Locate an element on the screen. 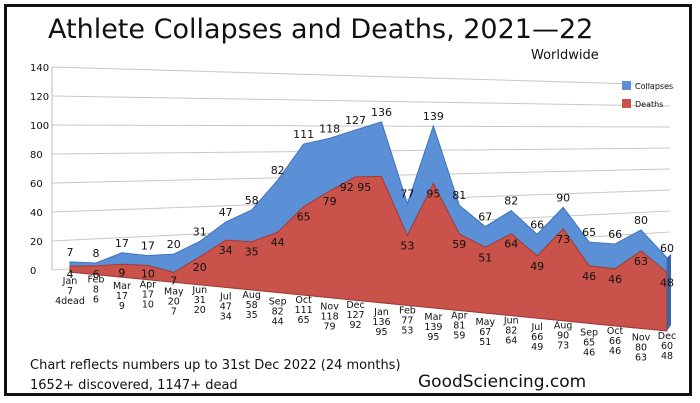 The height and width of the screenshot is (403, 700). x-category-month: May is located at coordinates (485, 322).